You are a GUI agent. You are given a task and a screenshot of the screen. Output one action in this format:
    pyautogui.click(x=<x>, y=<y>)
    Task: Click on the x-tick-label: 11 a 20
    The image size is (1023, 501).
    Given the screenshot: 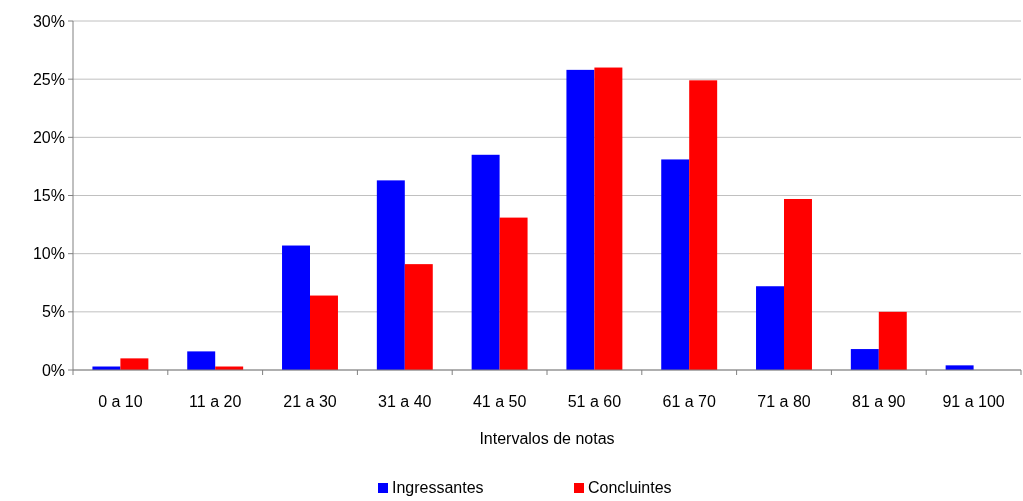 What is the action you would take?
    pyautogui.click(x=215, y=401)
    